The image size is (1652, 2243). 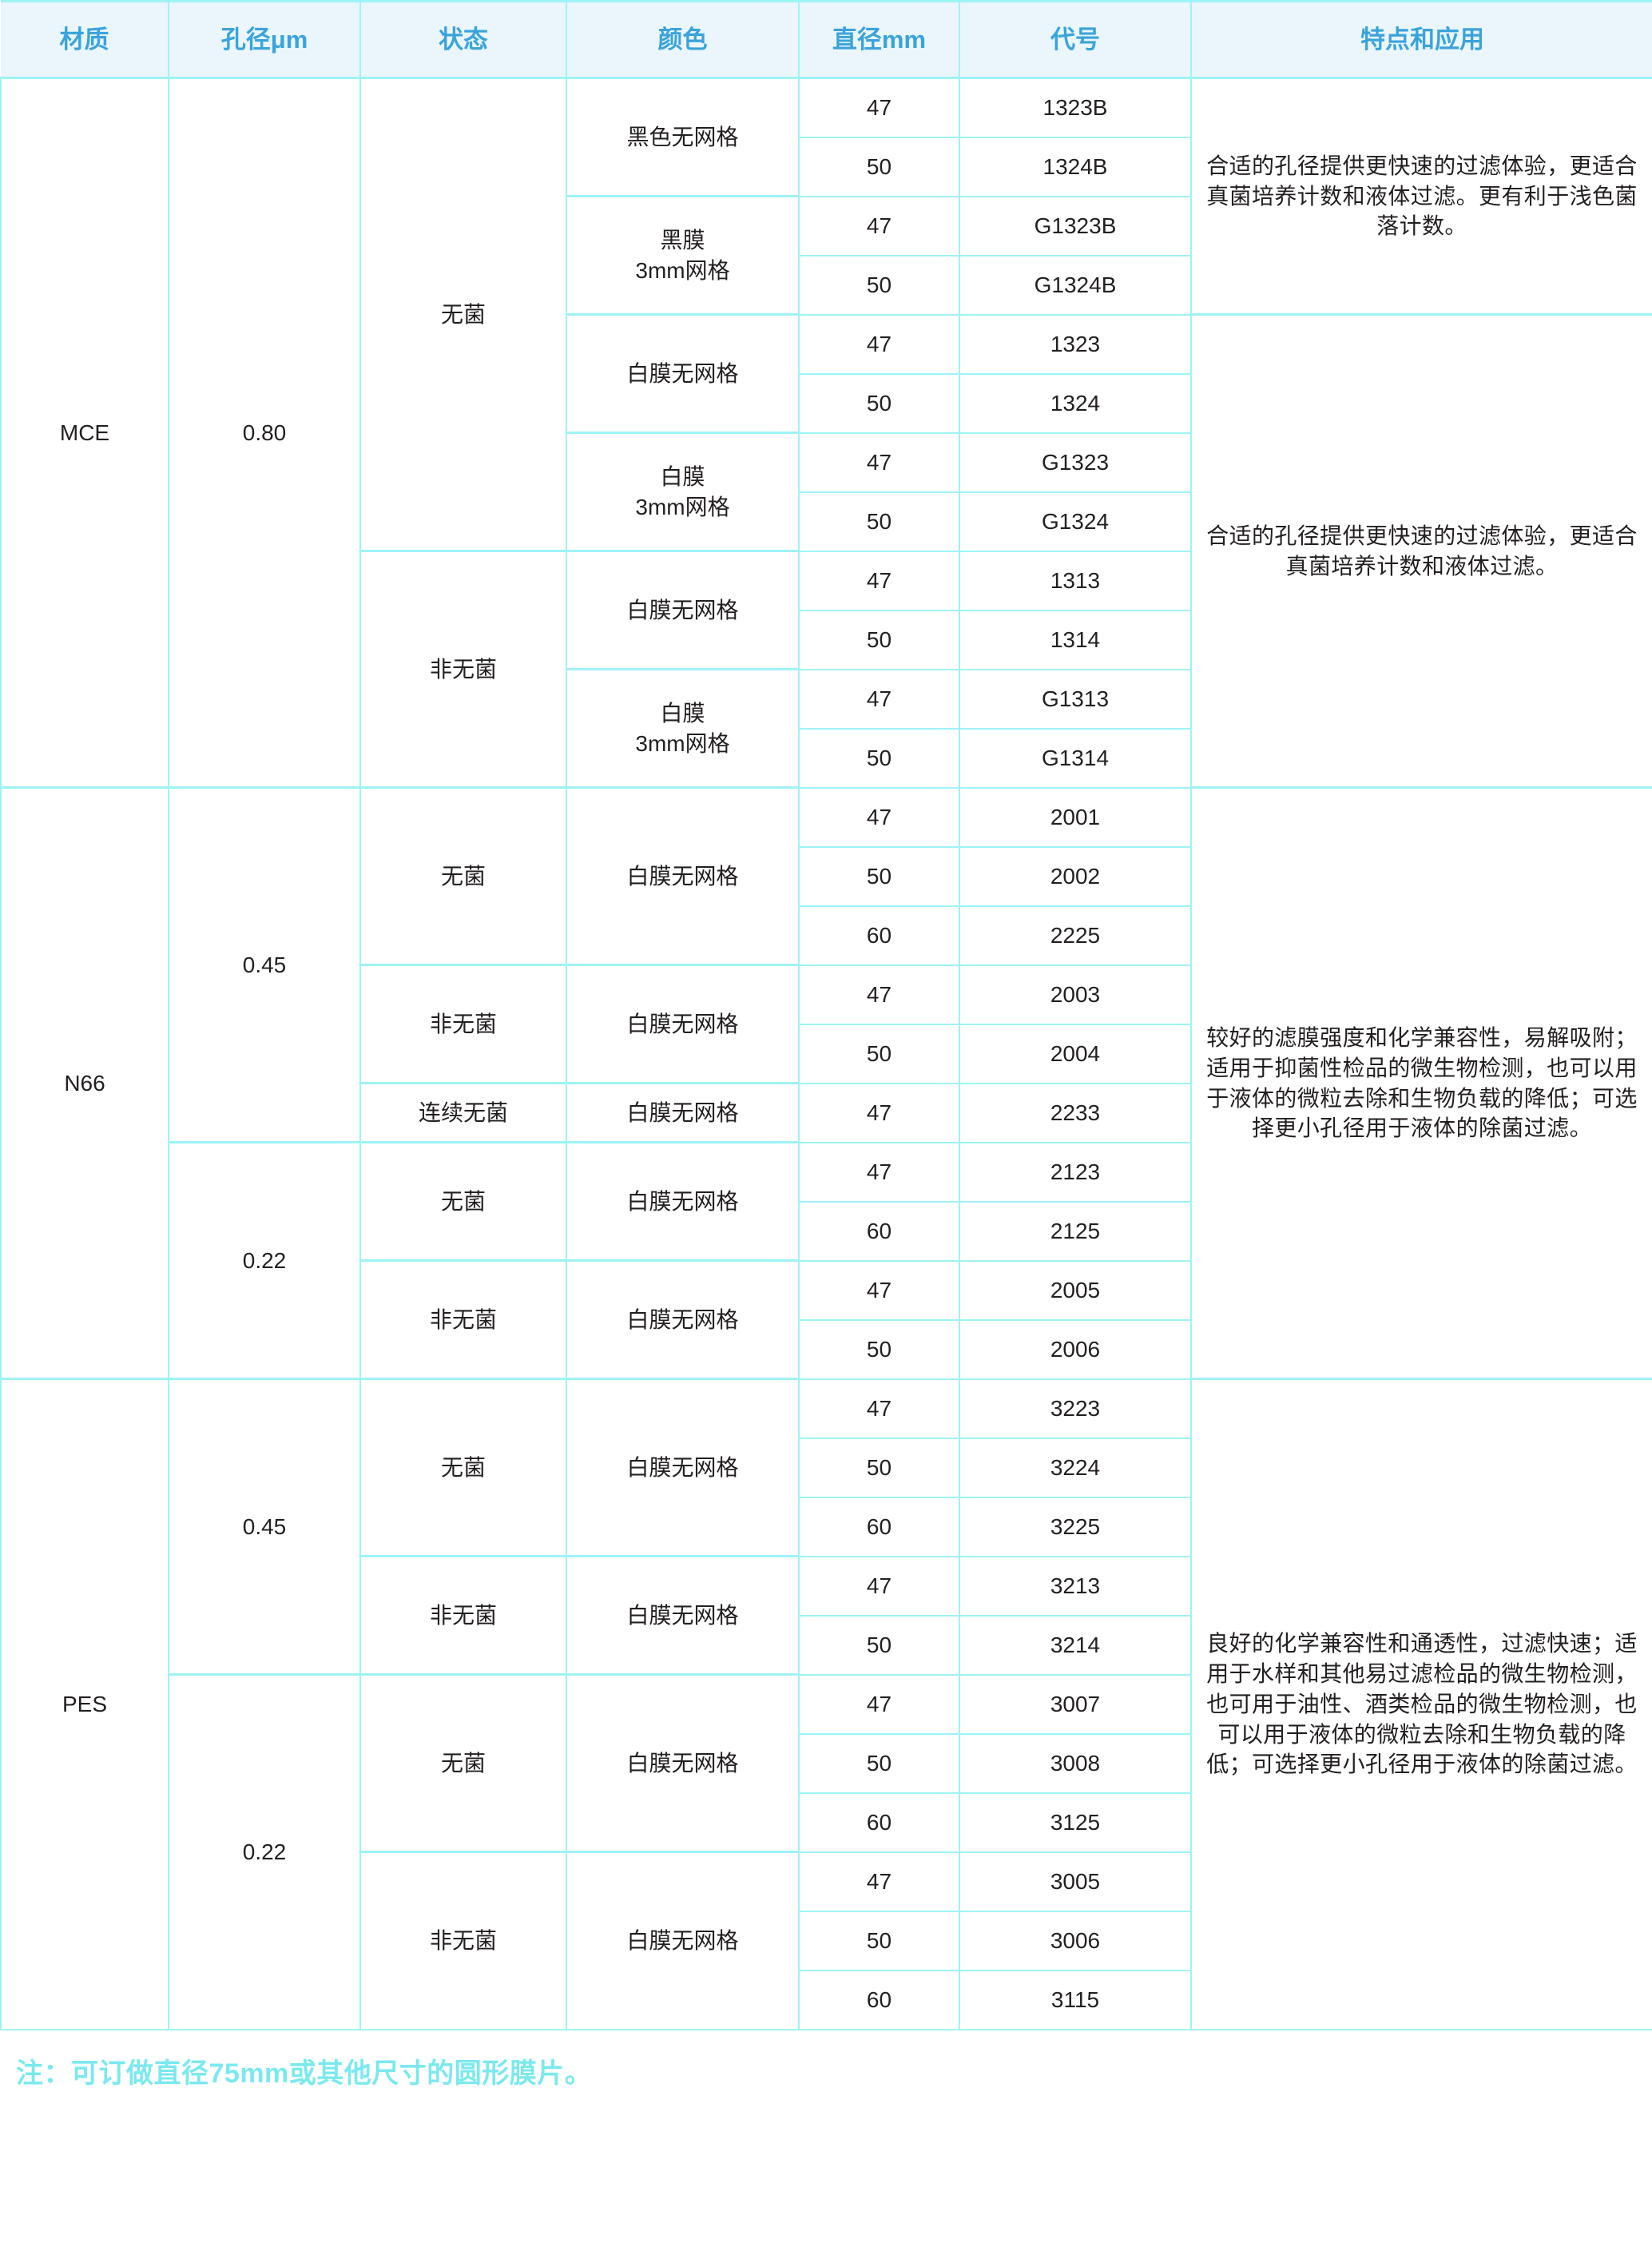 What do you see at coordinates (304, 2073) in the screenshot?
I see `footnote: 注：可订做直径75mm或其他尺寸的圆形膜片。` at bounding box center [304, 2073].